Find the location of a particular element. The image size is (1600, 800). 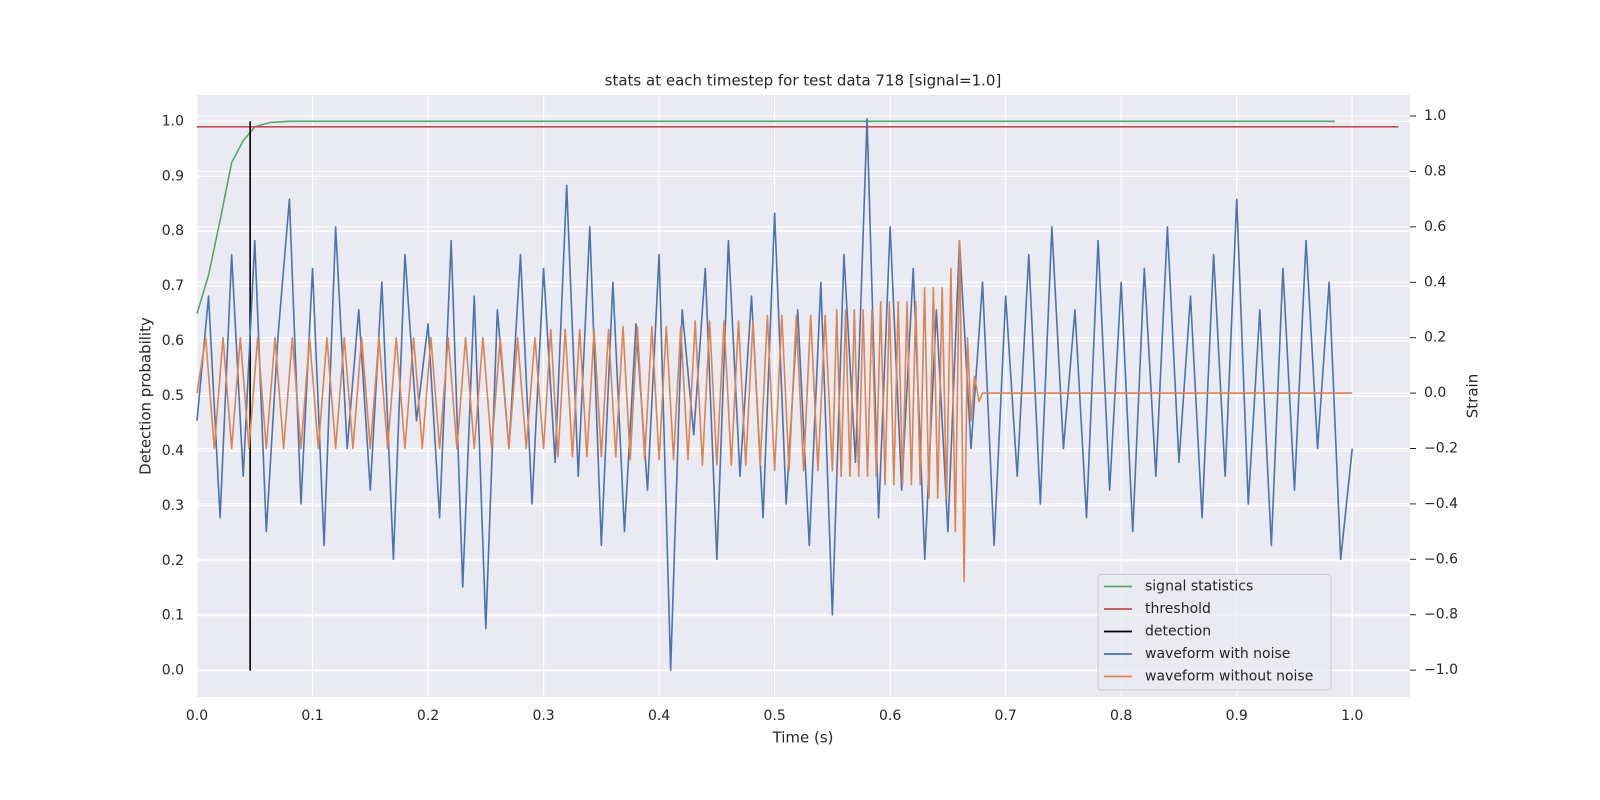

y2-tick-label: 0.2 is located at coordinates (1435, 338).